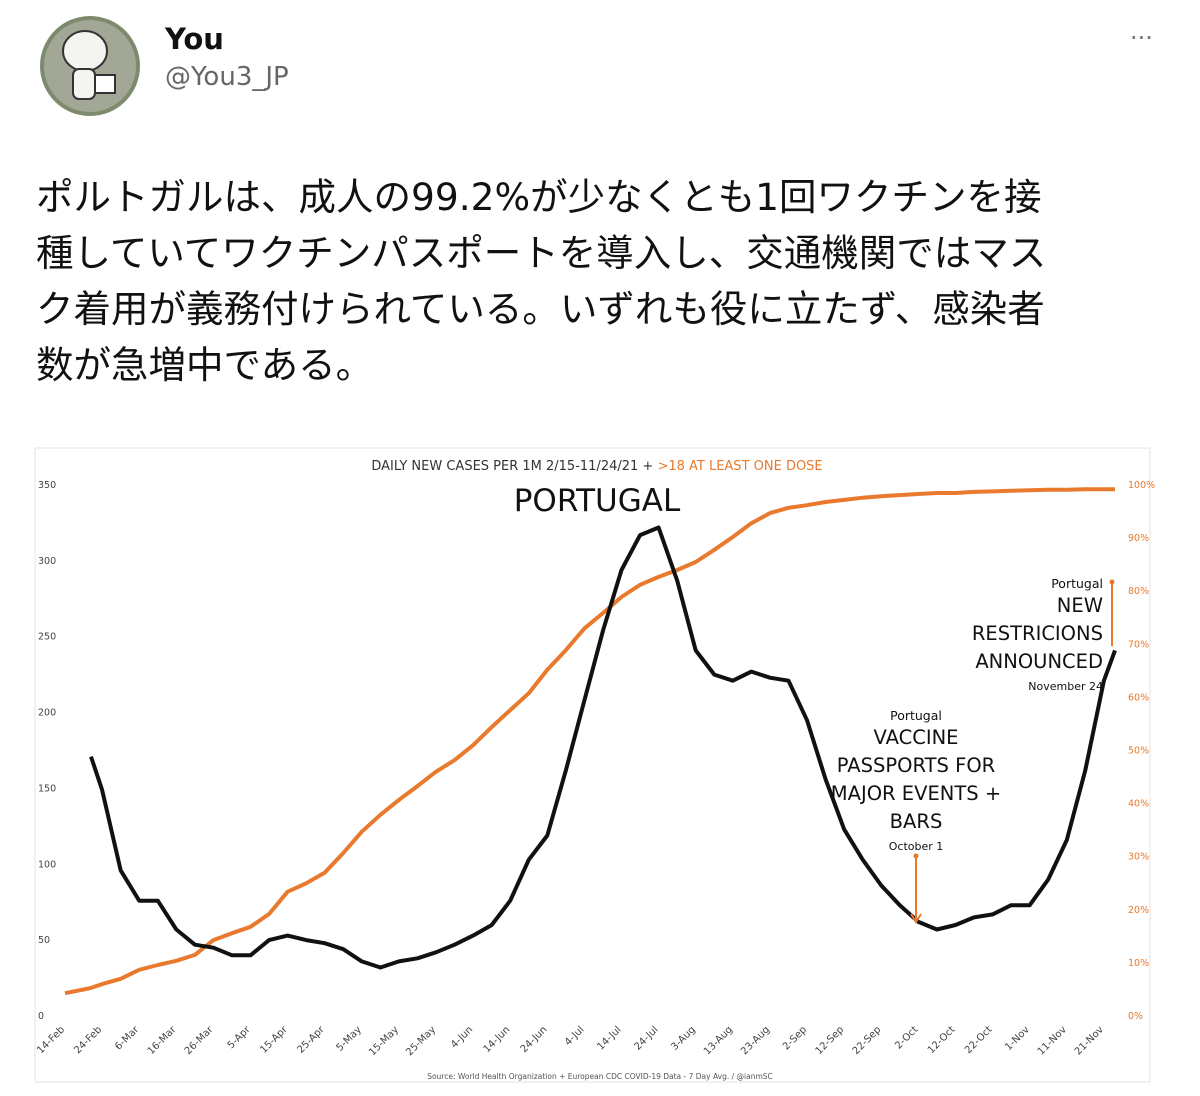  Describe the element at coordinates (1138, 644) in the screenshot. I see `y2-tick-label: 70%` at that location.